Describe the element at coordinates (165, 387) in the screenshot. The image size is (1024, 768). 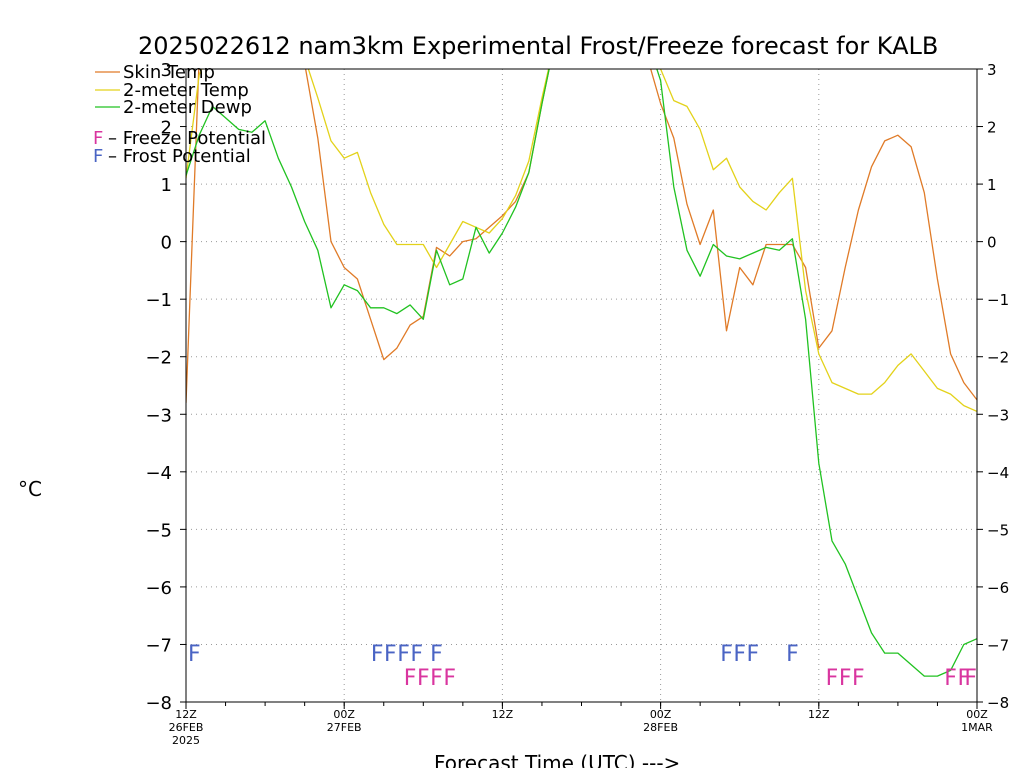
I see `y-axis-left: 3 2 1 0 −1 −2 −3 −4 −5 −6 −7 −8` at that location.